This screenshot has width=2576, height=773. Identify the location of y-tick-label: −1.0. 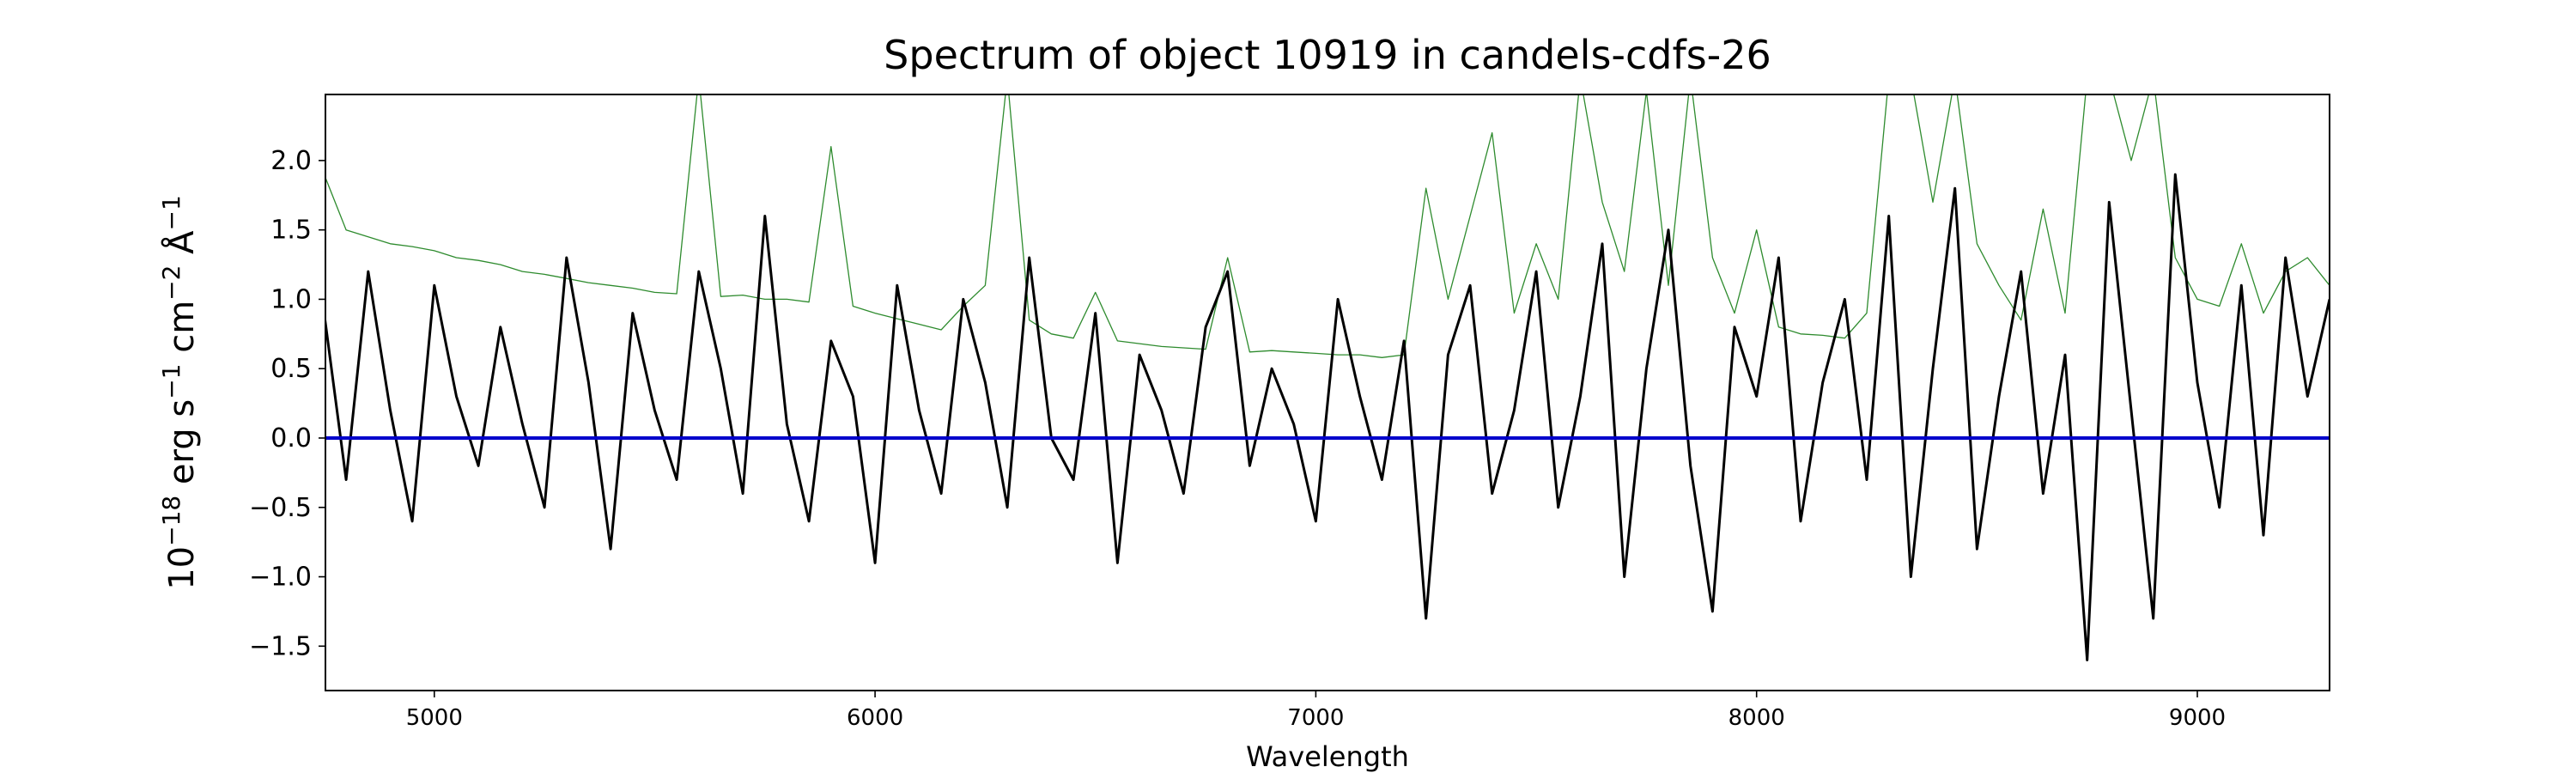
(280, 578).